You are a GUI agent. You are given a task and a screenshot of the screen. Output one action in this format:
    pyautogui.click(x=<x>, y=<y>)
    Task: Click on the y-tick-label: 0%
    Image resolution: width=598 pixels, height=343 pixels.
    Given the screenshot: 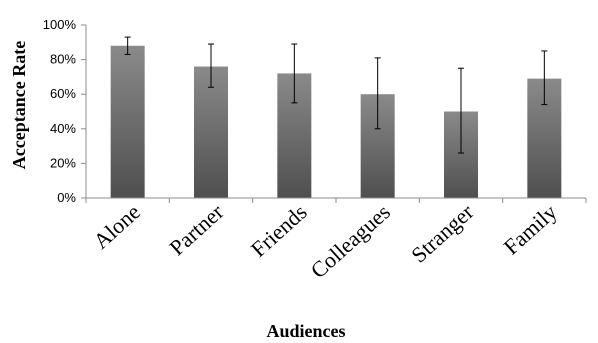 What is the action you would take?
    pyautogui.click(x=66, y=197)
    